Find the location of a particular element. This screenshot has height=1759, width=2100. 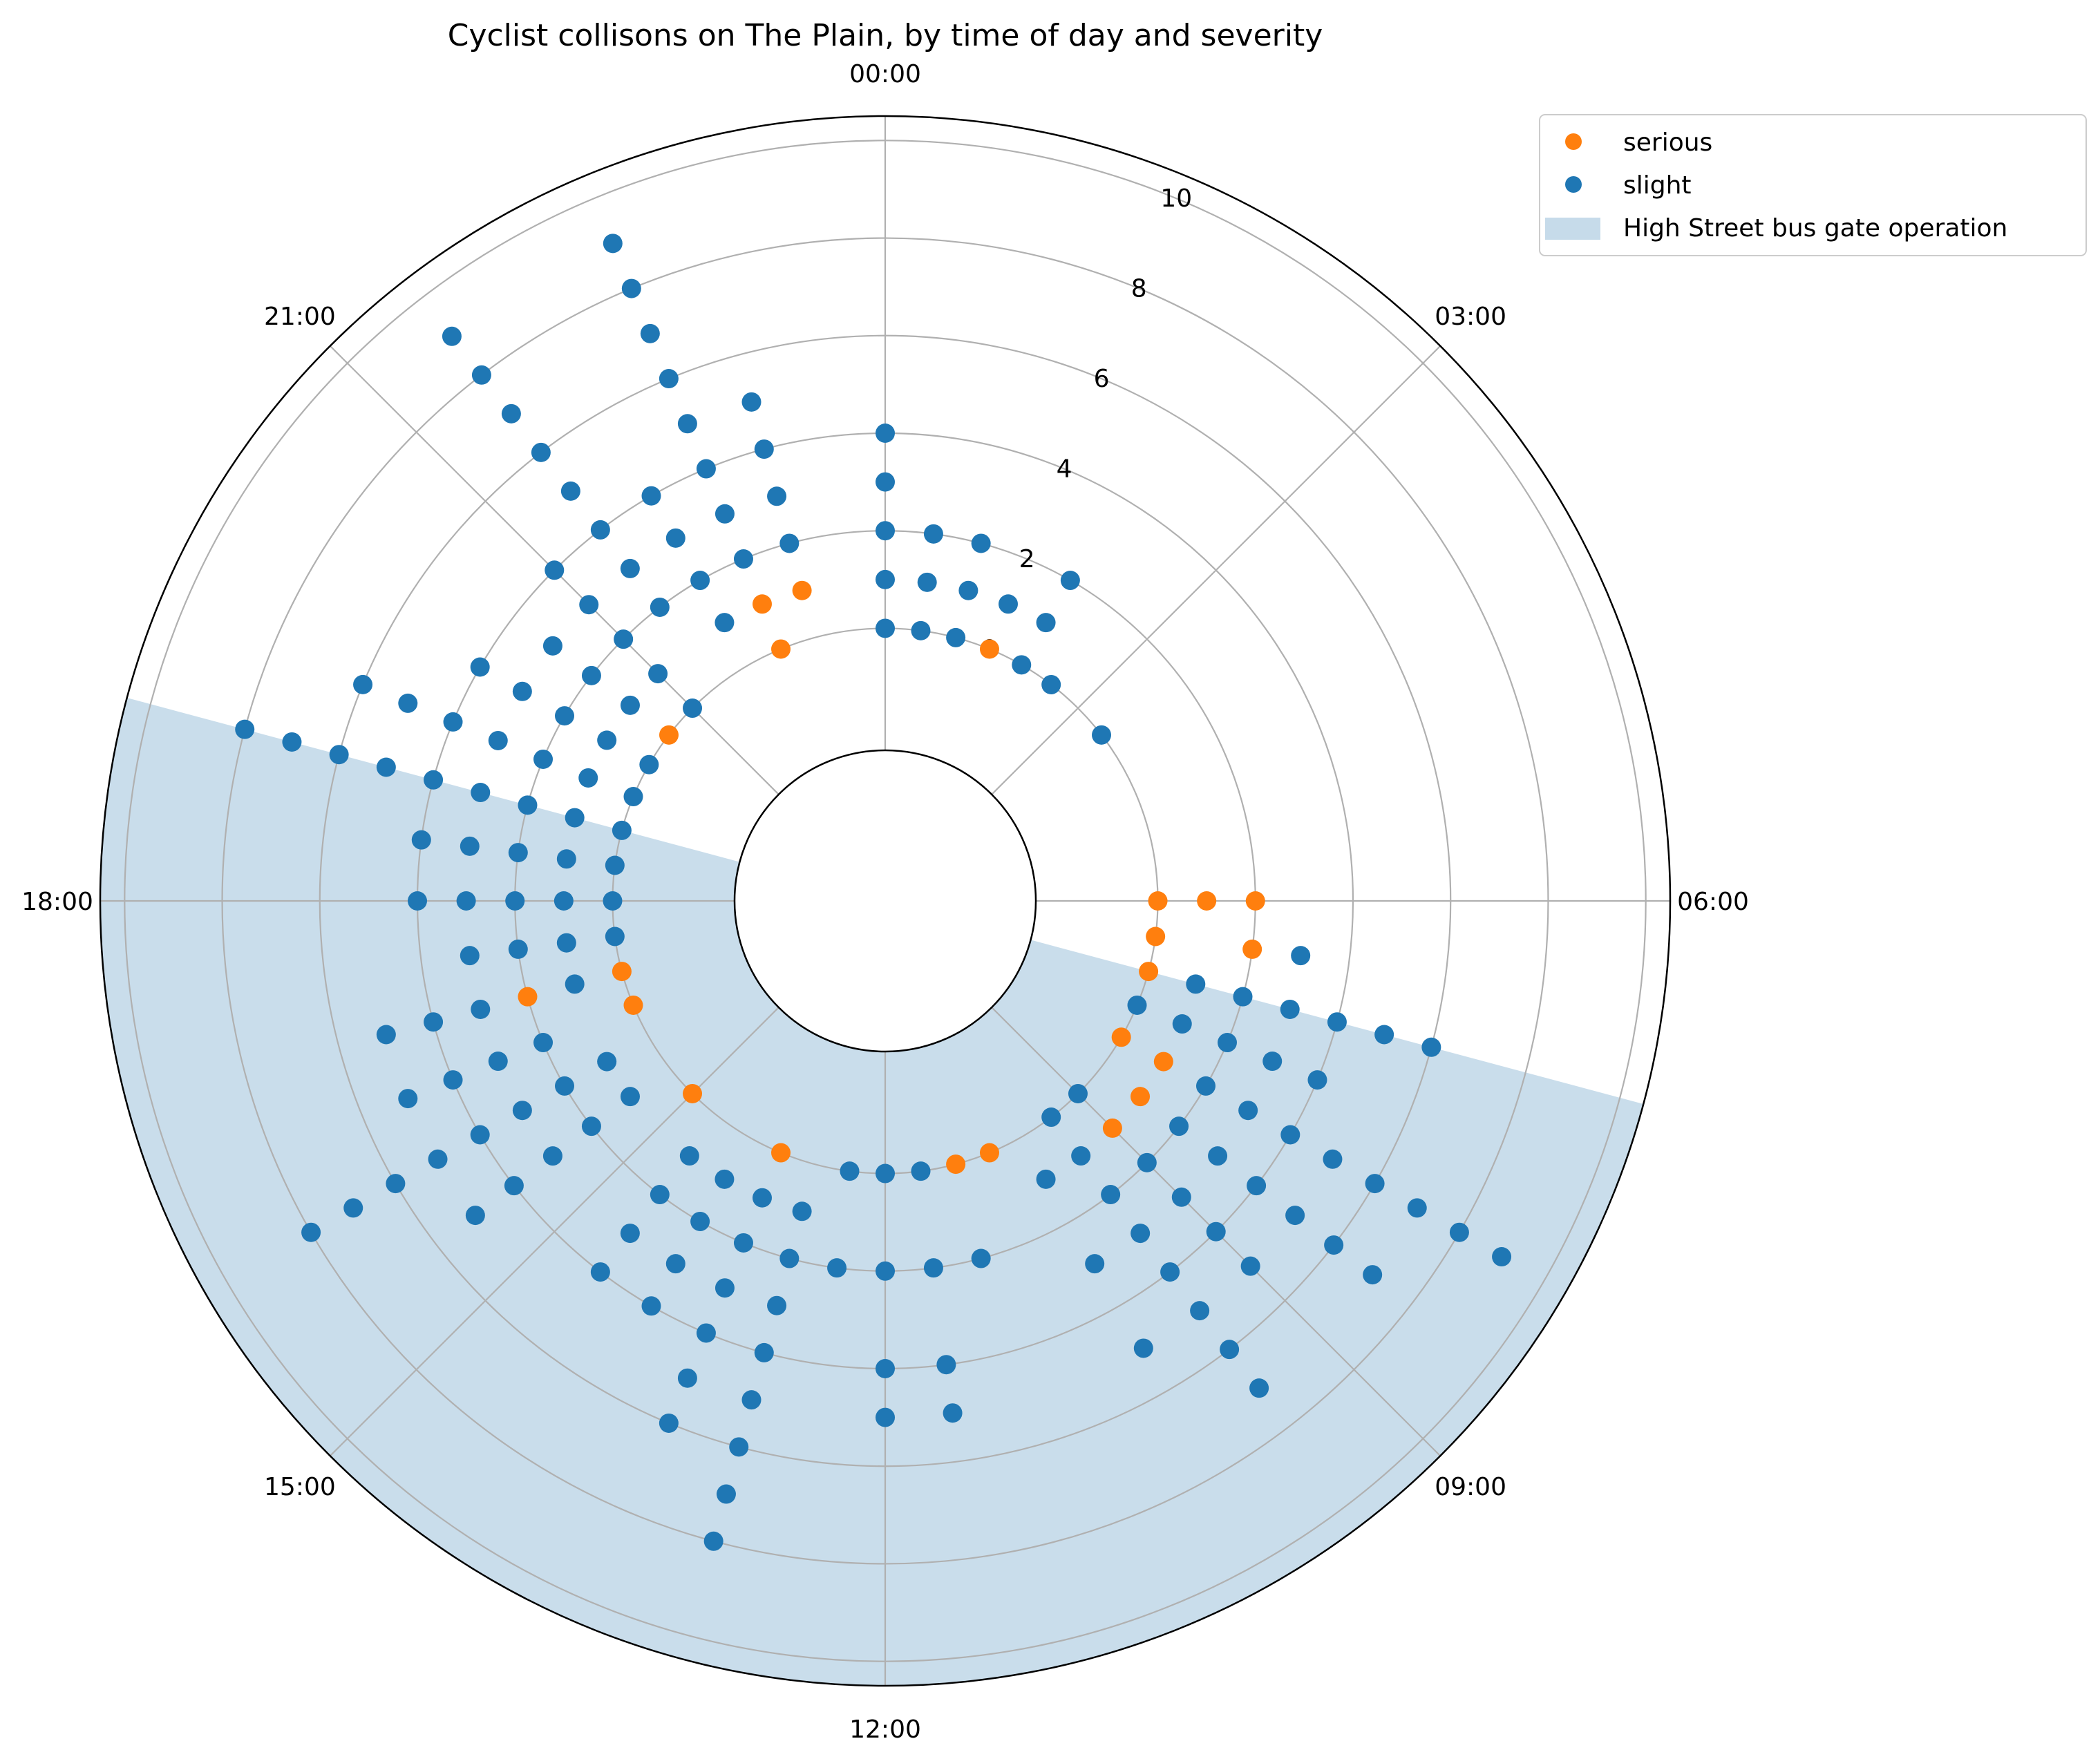

legend-swatch-bus-gate is located at coordinates (1572, 229).